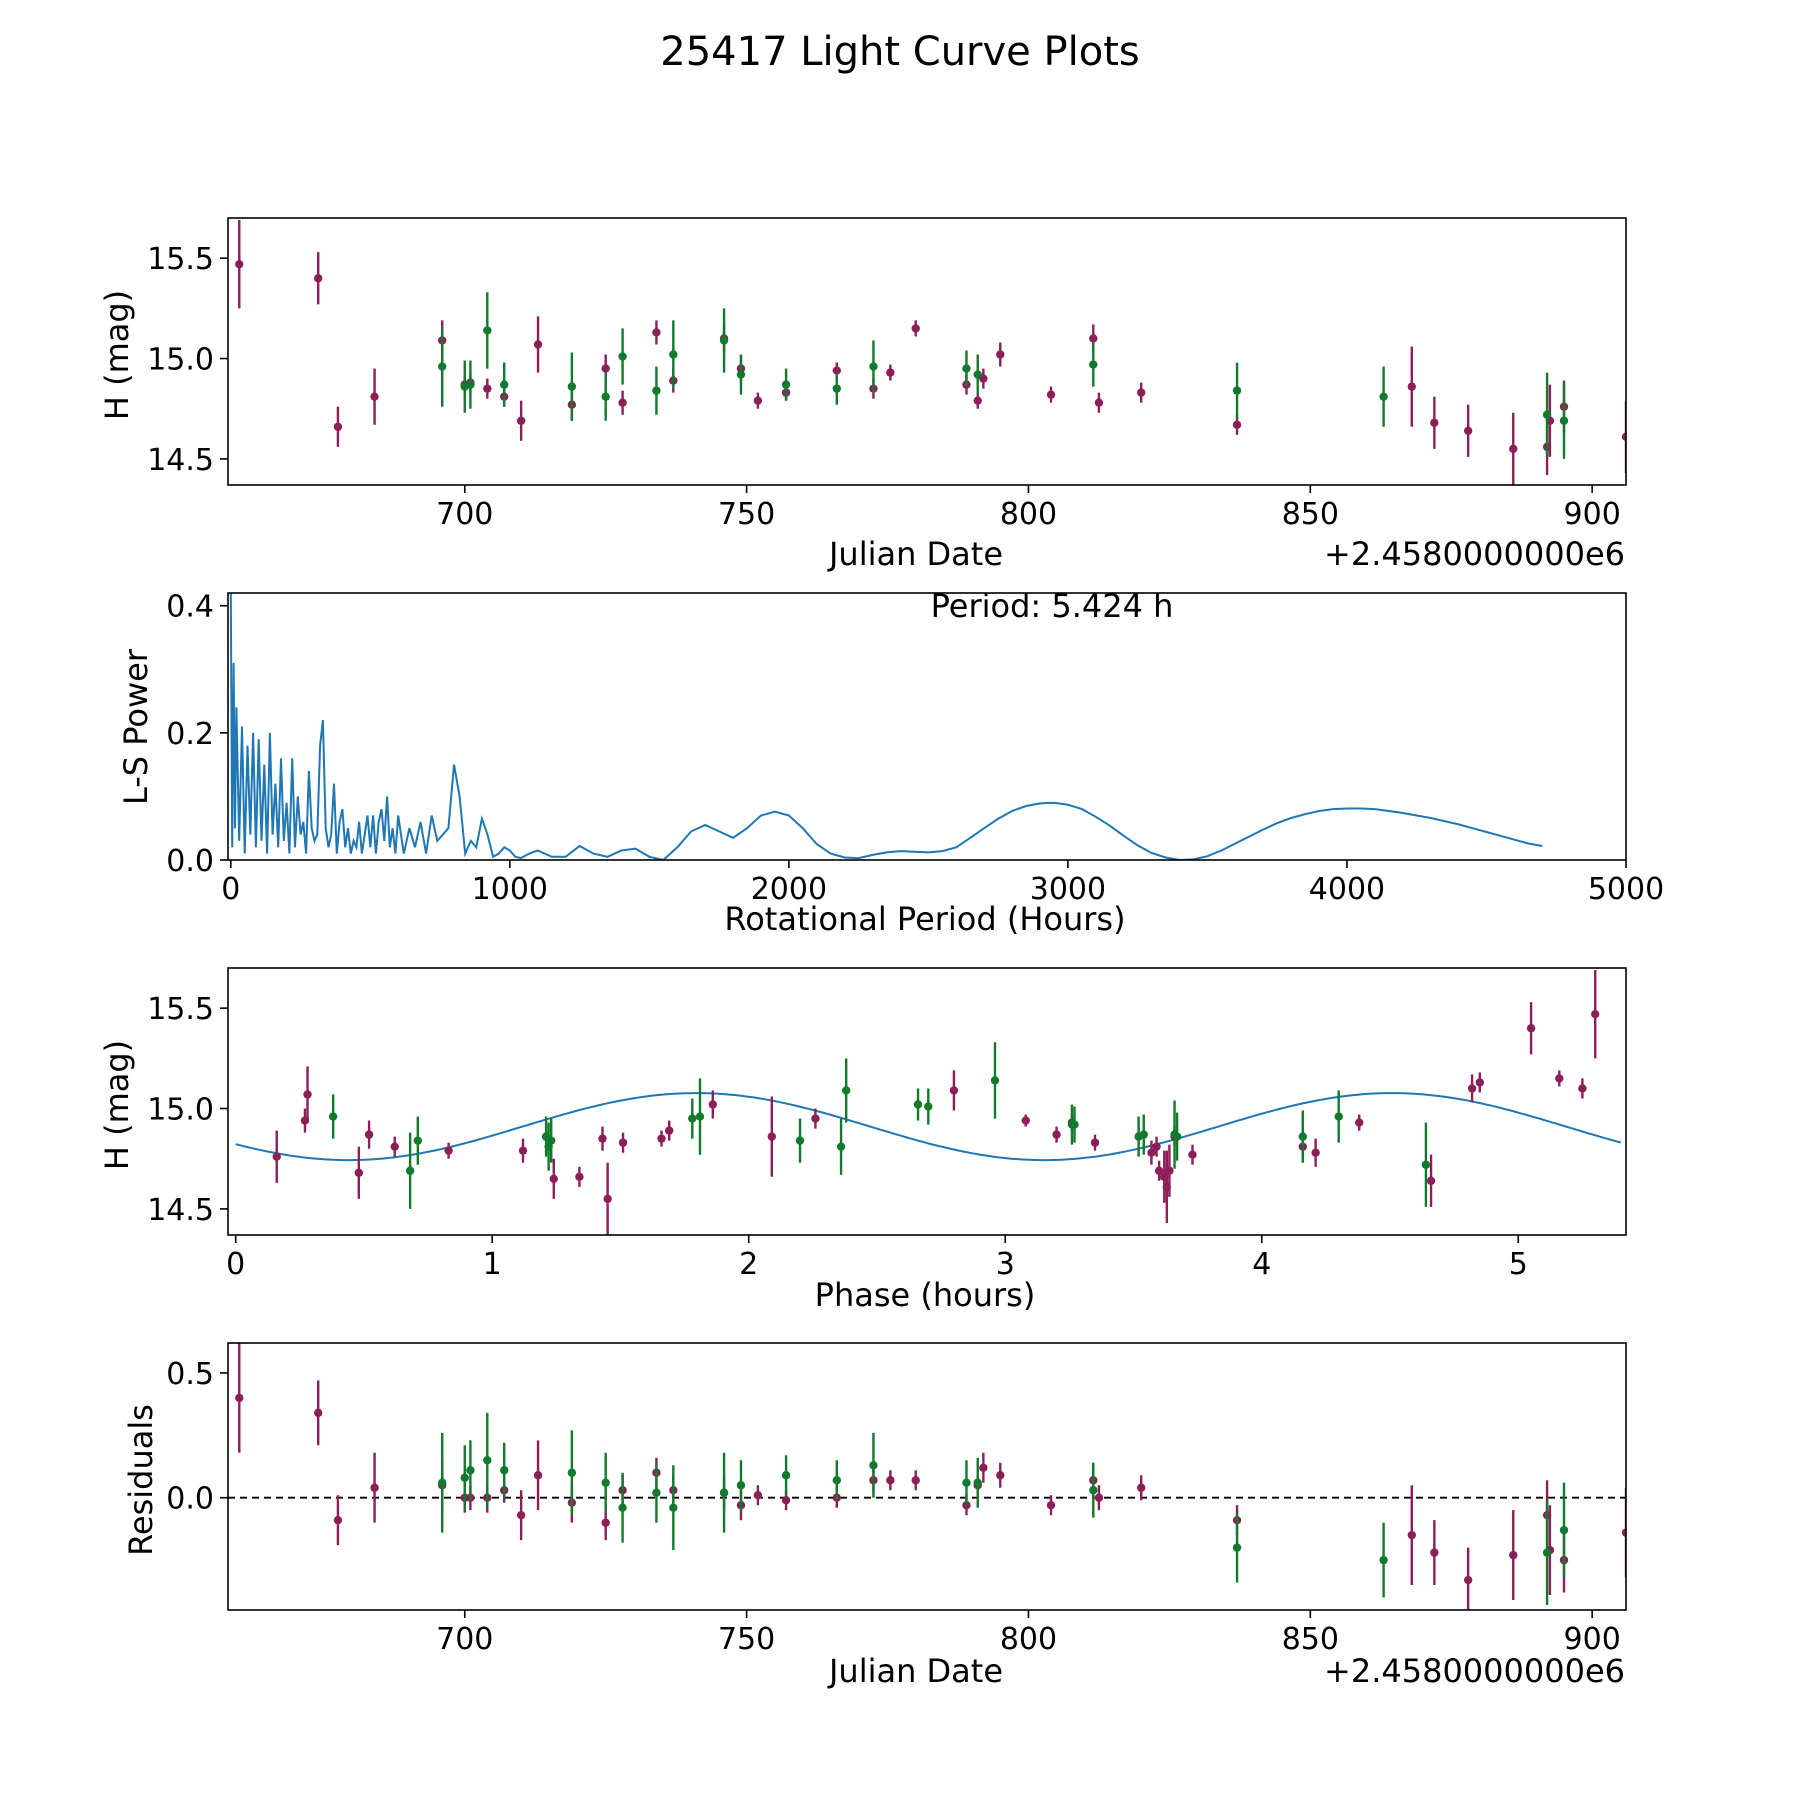  What do you see at coordinates (492, 1264) in the screenshot?
I see `phased-xtick-label: 1` at bounding box center [492, 1264].